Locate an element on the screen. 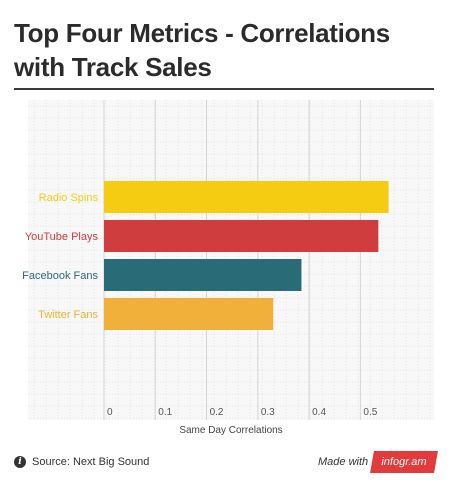  category-label: Radio Spins is located at coordinates (69, 198).